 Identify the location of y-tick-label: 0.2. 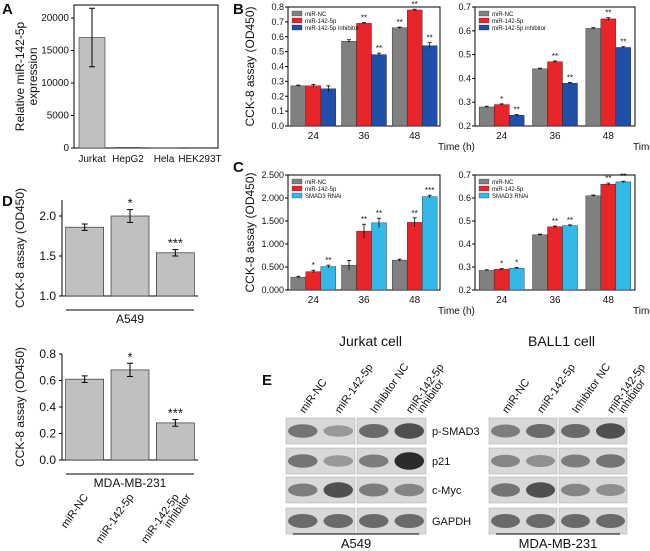
(464, 126).